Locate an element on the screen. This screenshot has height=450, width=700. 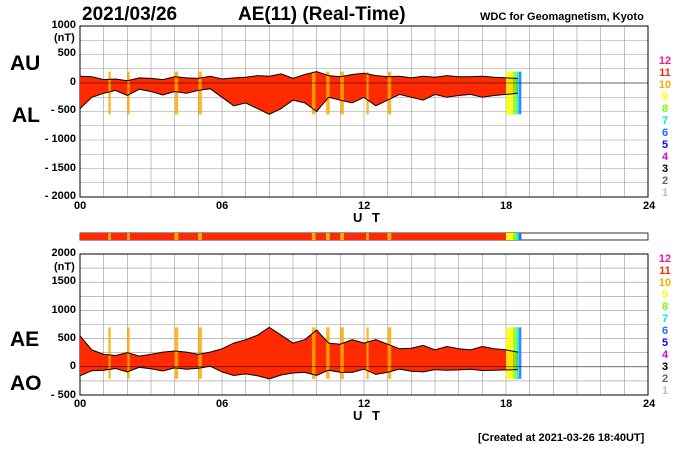
panel1-ytick: 1000 is located at coordinates (63, 25).